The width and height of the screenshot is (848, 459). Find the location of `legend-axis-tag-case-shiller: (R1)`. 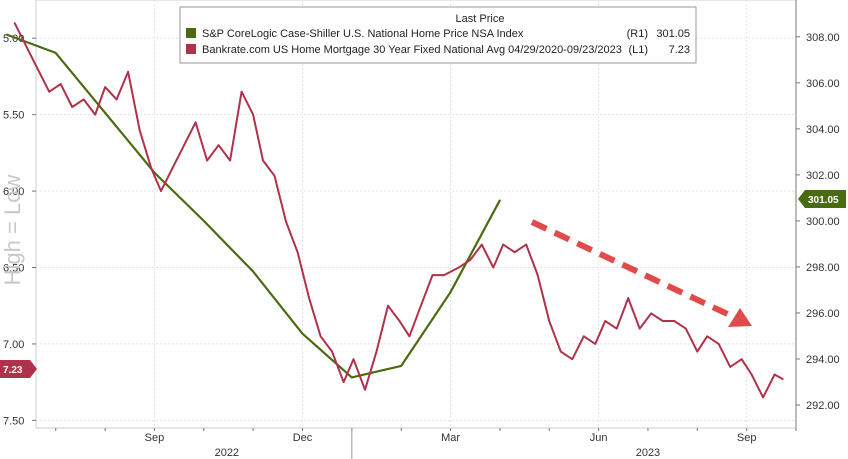

legend-axis-tag-case-shiller: (R1) is located at coordinates (637, 34).